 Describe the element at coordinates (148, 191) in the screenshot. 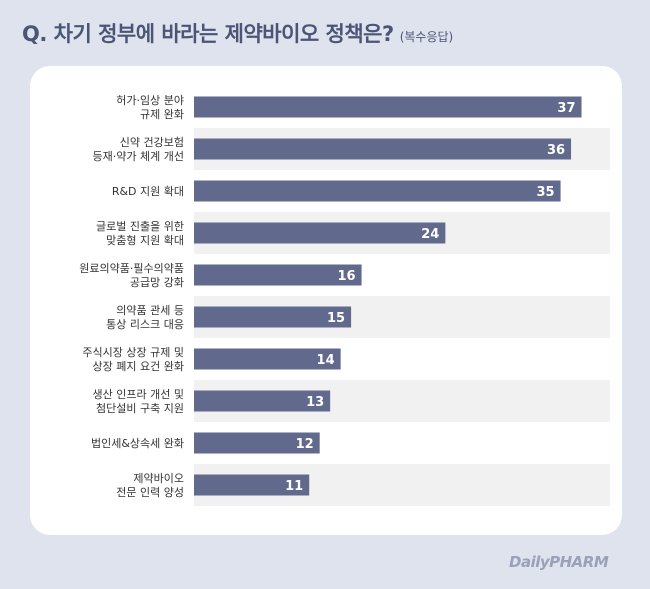

I see `category-label-2-0: R&D 지원 확대` at that location.